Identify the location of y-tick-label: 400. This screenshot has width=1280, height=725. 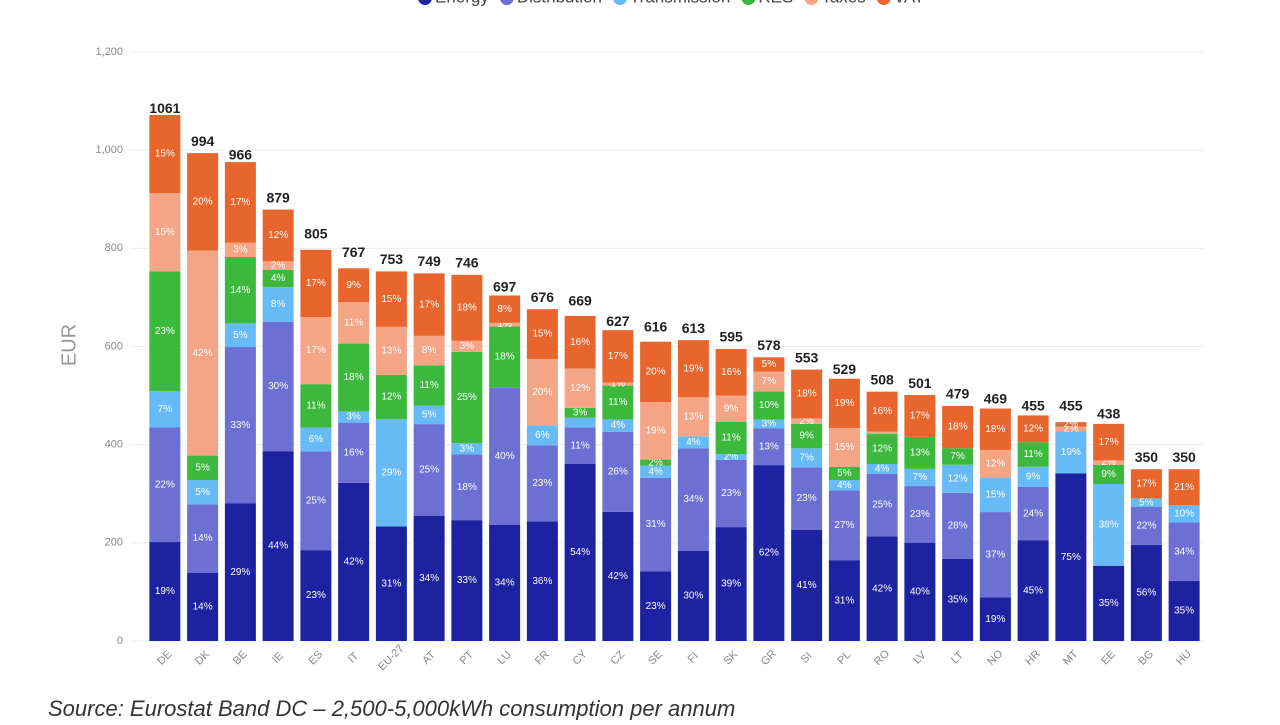
(114, 445).